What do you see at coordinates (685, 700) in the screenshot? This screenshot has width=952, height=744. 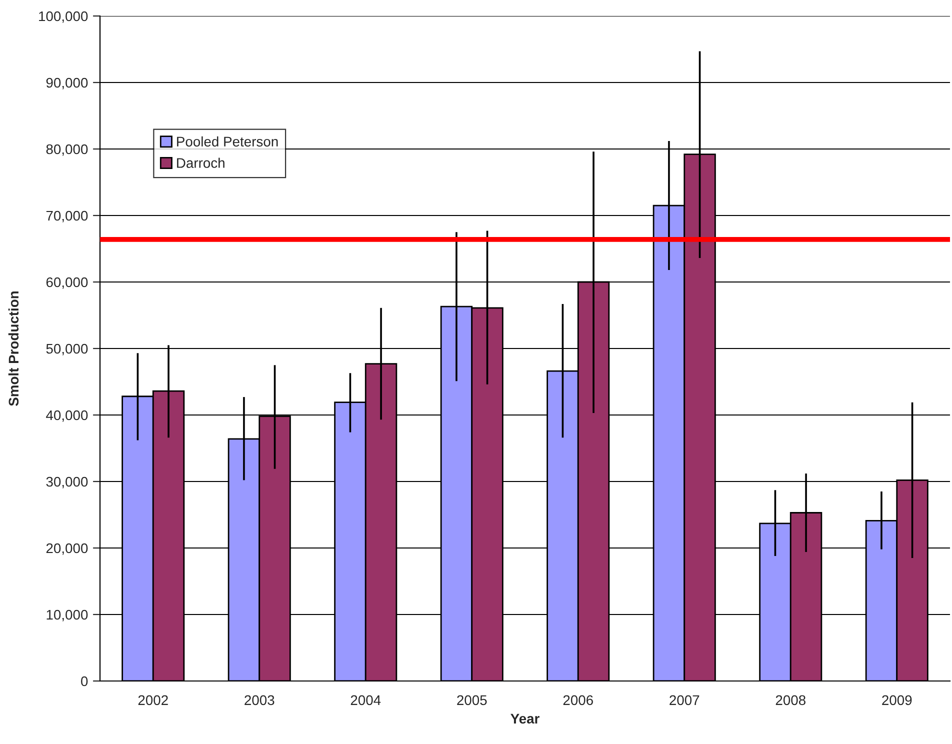 I see `x-tick-label: 2007` at bounding box center [685, 700].